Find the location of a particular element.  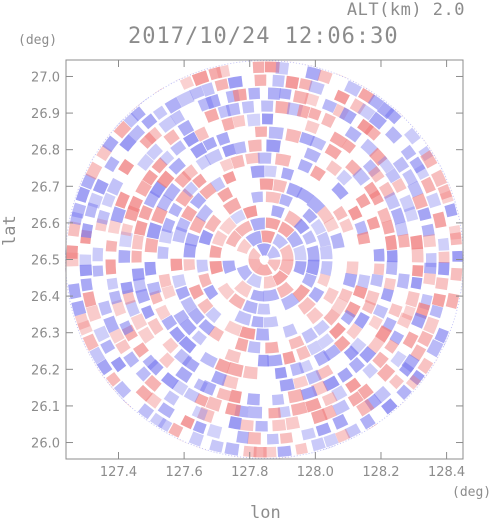

y-tick-label: 26.7 is located at coordinates (45, 187).